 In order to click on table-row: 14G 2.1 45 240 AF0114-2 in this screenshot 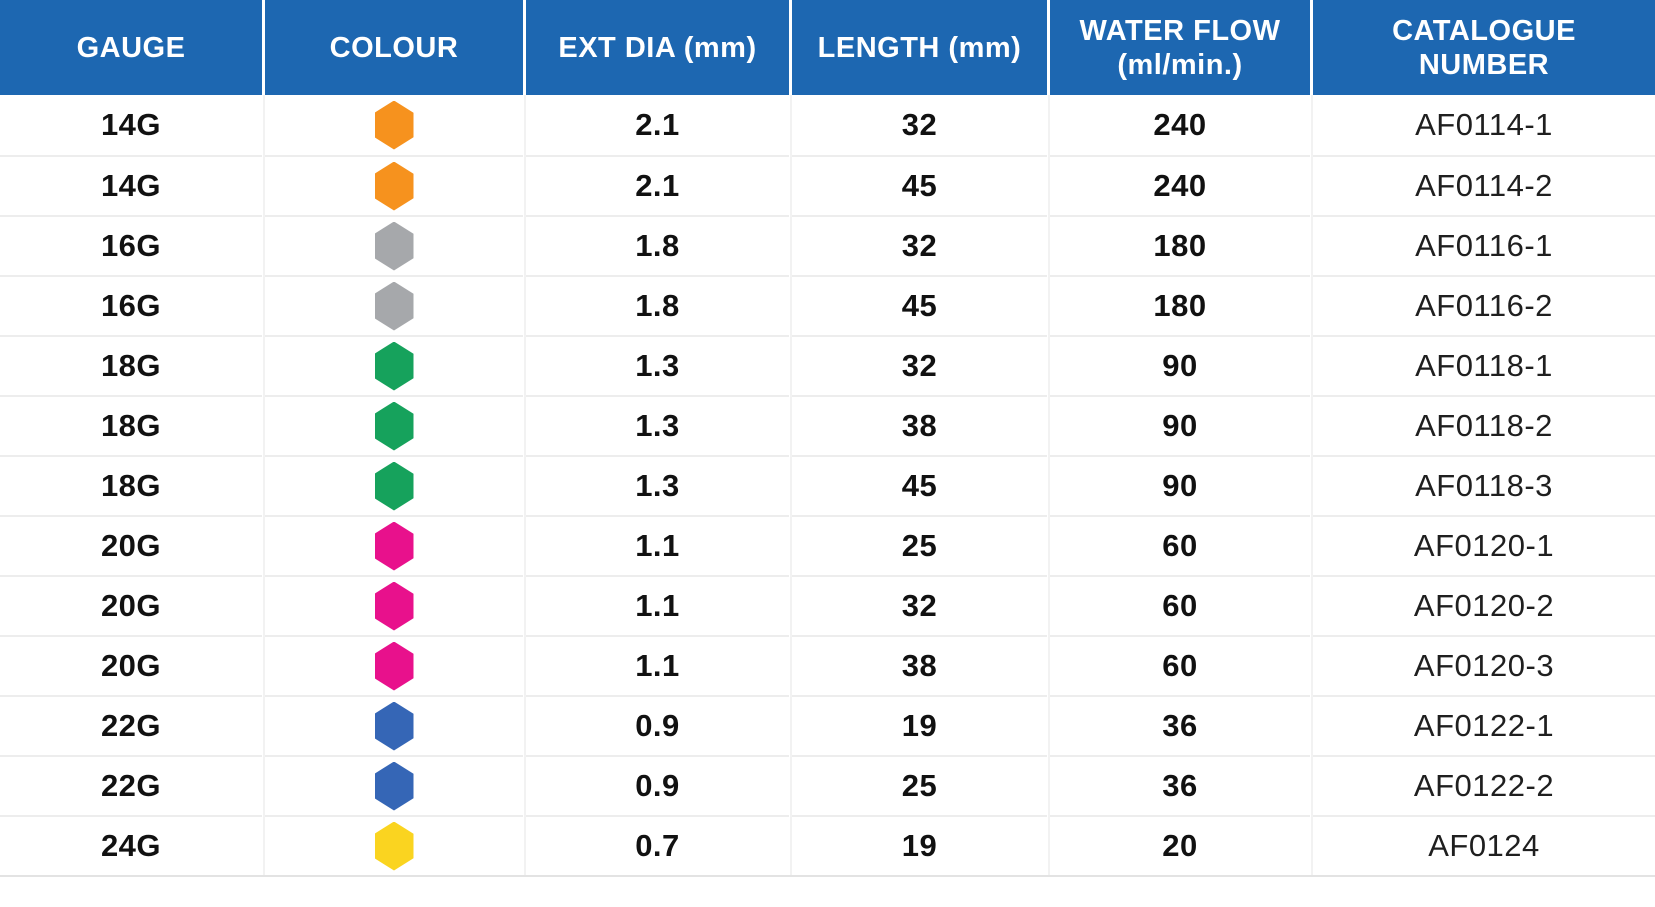, I will do `click(827, 185)`.